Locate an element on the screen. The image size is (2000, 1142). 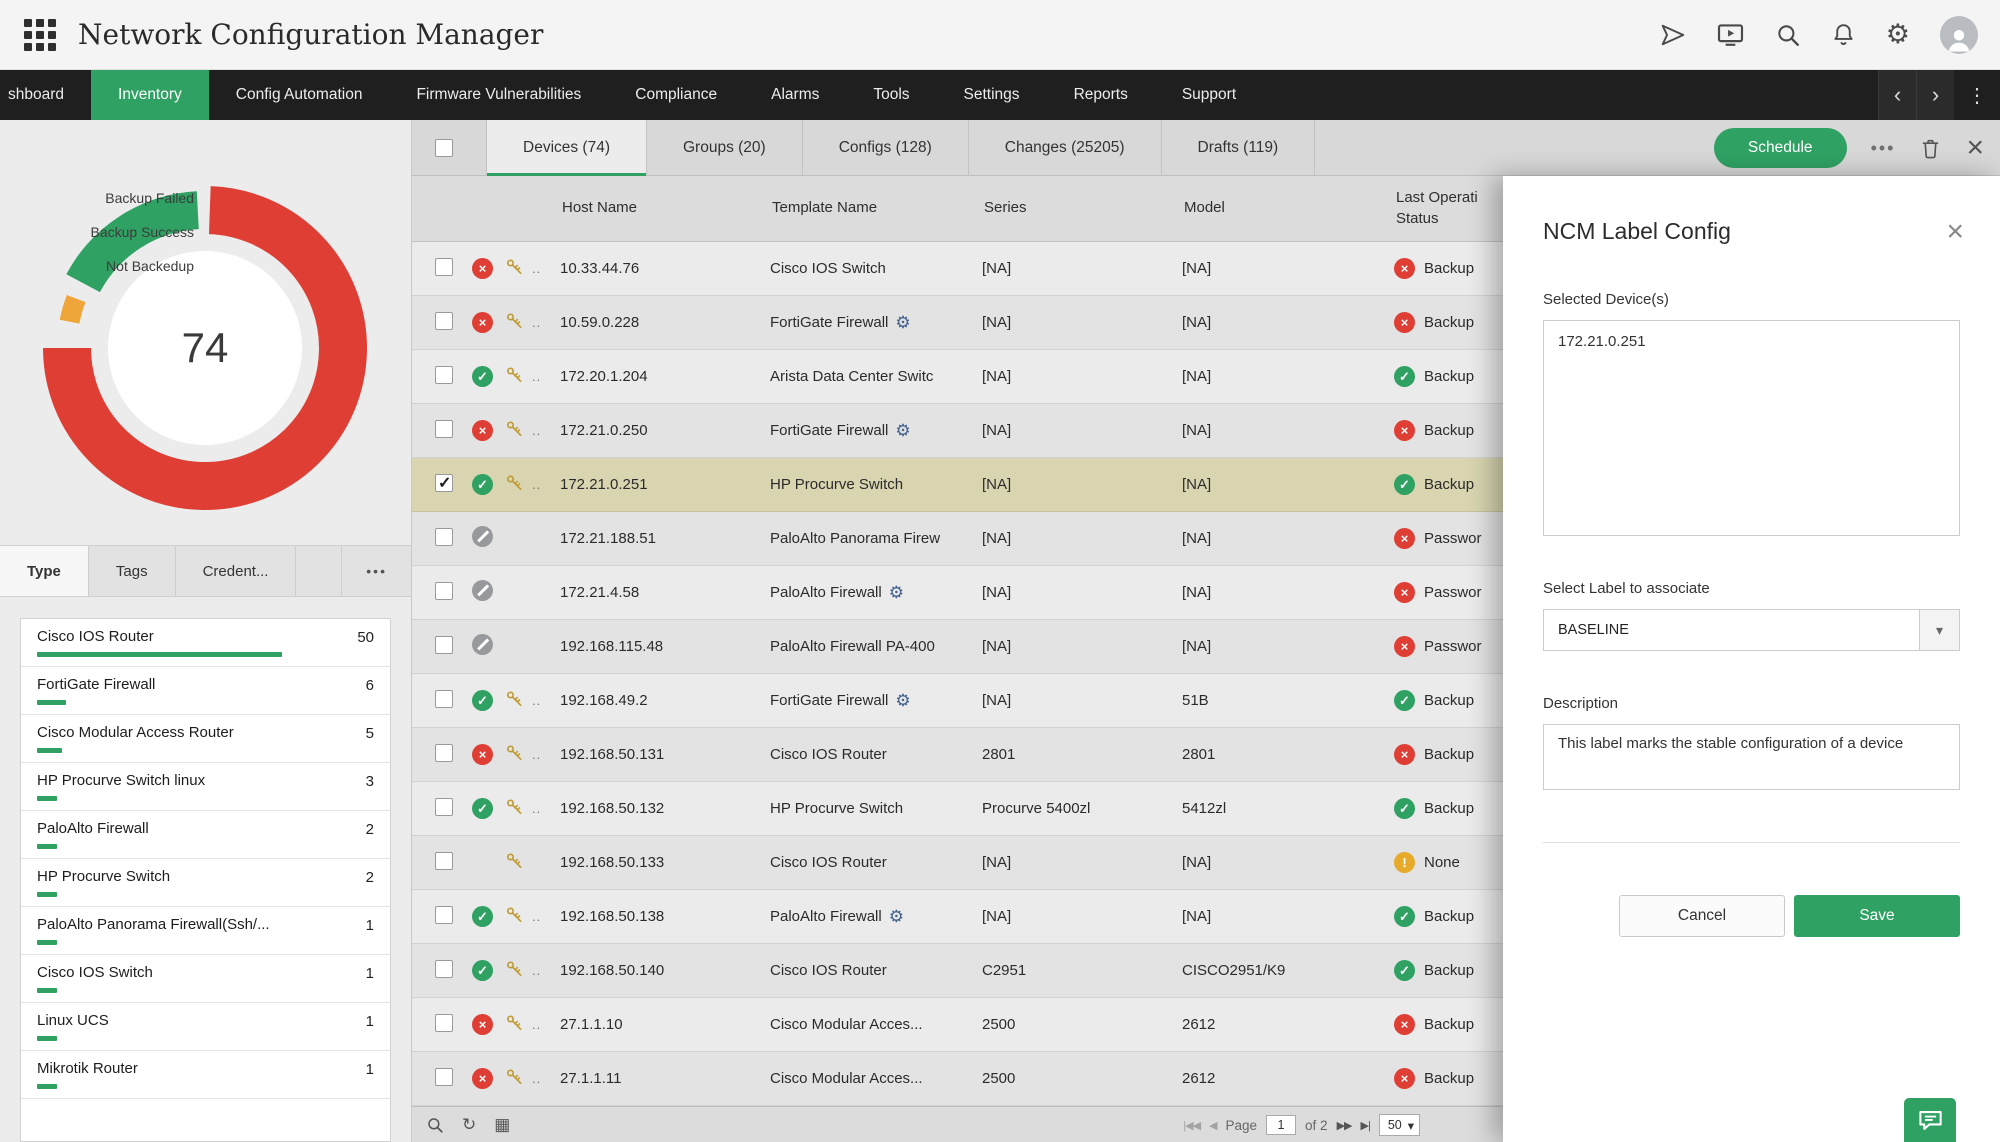
col-template-name: Template Name is located at coordinates (825, 208).